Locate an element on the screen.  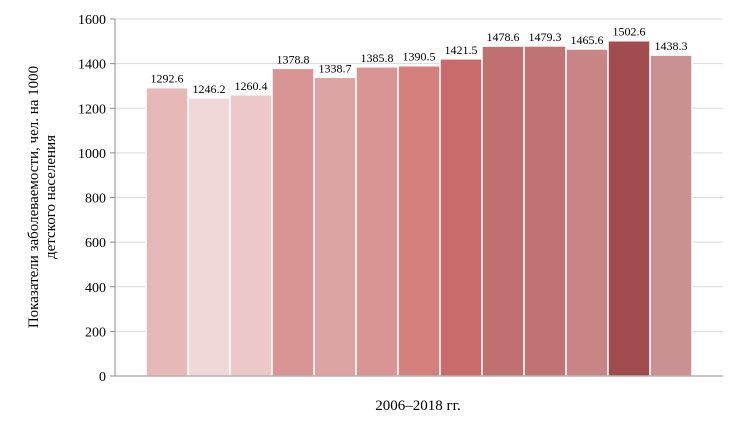
y-tick-label: 1400 is located at coordinates (92, 65).